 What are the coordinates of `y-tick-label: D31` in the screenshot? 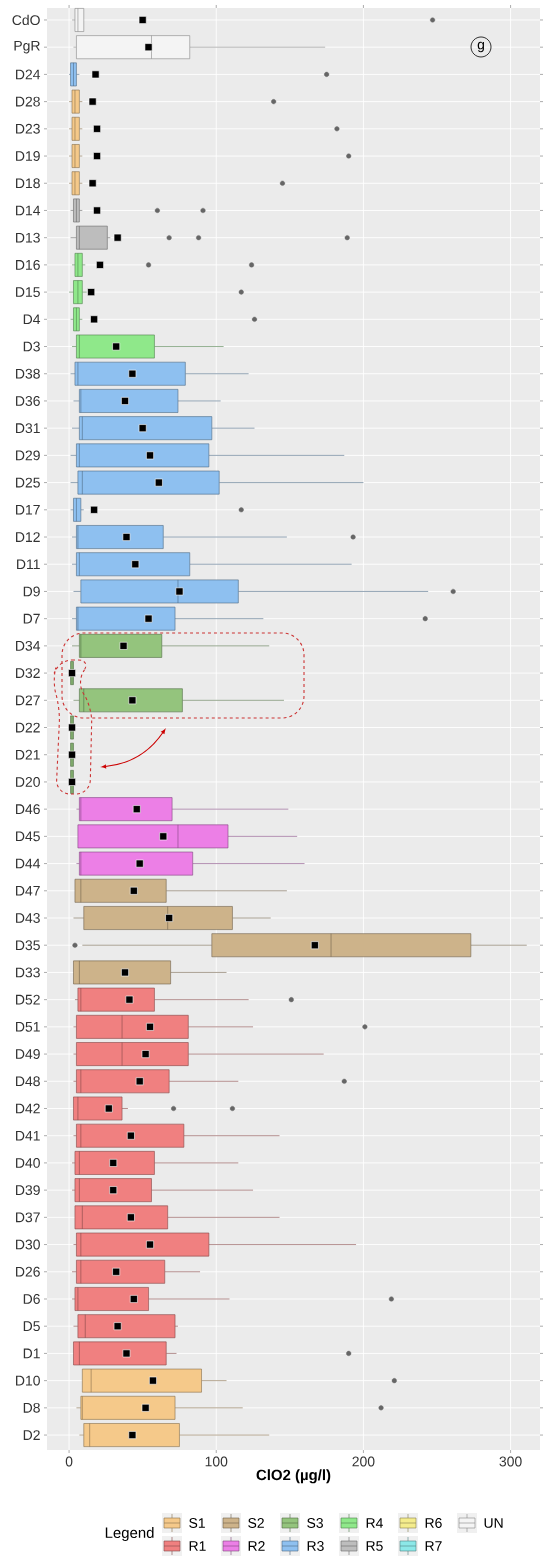 It's located at (28, 428).